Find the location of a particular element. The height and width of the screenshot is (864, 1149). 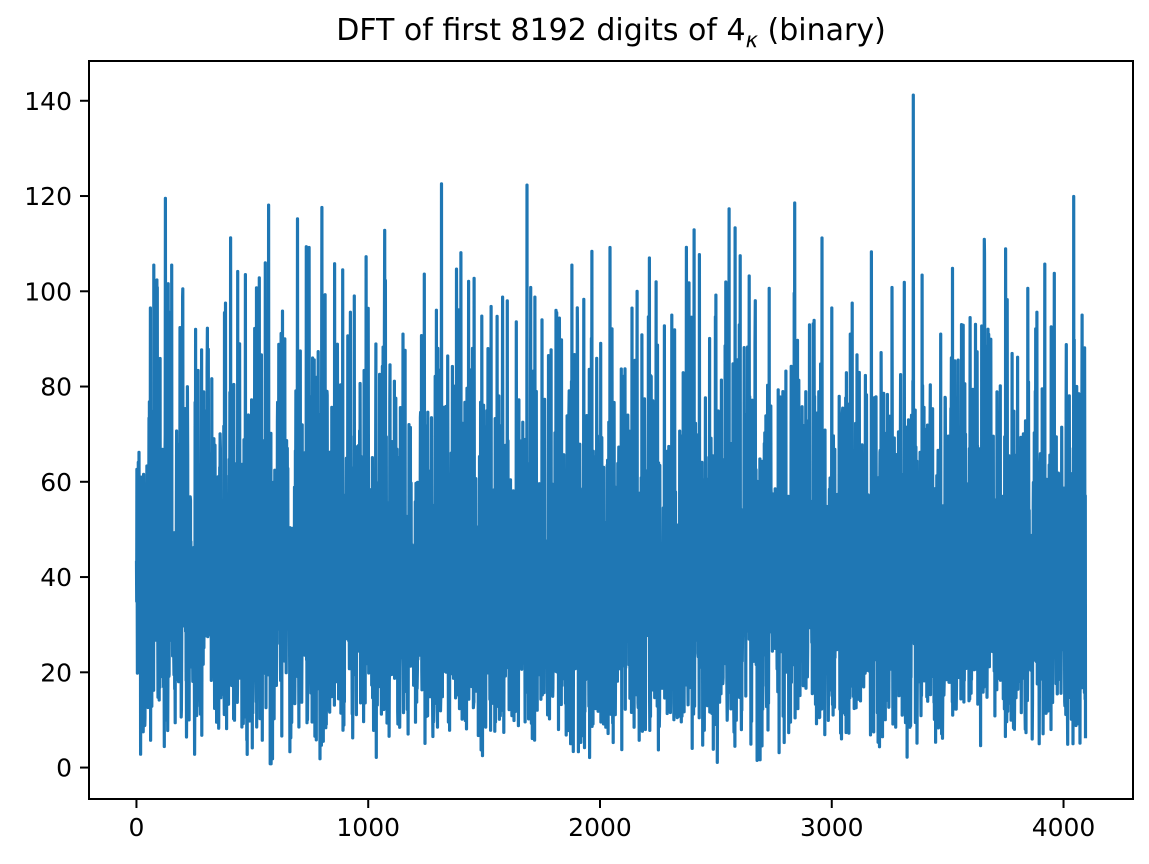

y-tick-label: 20 is located at coordinates (56, 672).